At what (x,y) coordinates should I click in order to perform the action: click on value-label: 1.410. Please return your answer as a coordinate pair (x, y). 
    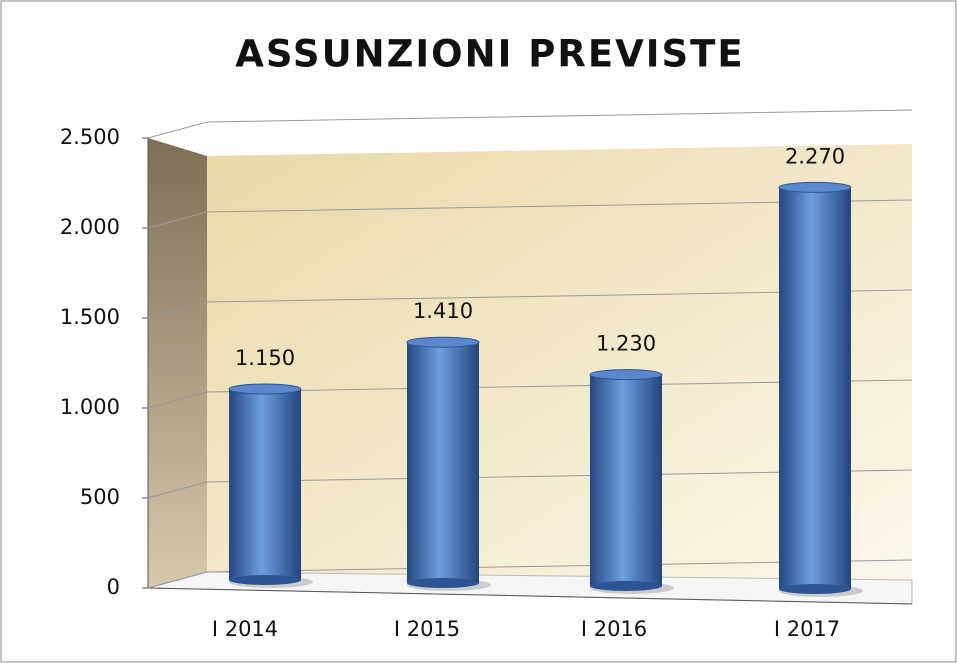
    Looking at the image, I should click on (443, 311).